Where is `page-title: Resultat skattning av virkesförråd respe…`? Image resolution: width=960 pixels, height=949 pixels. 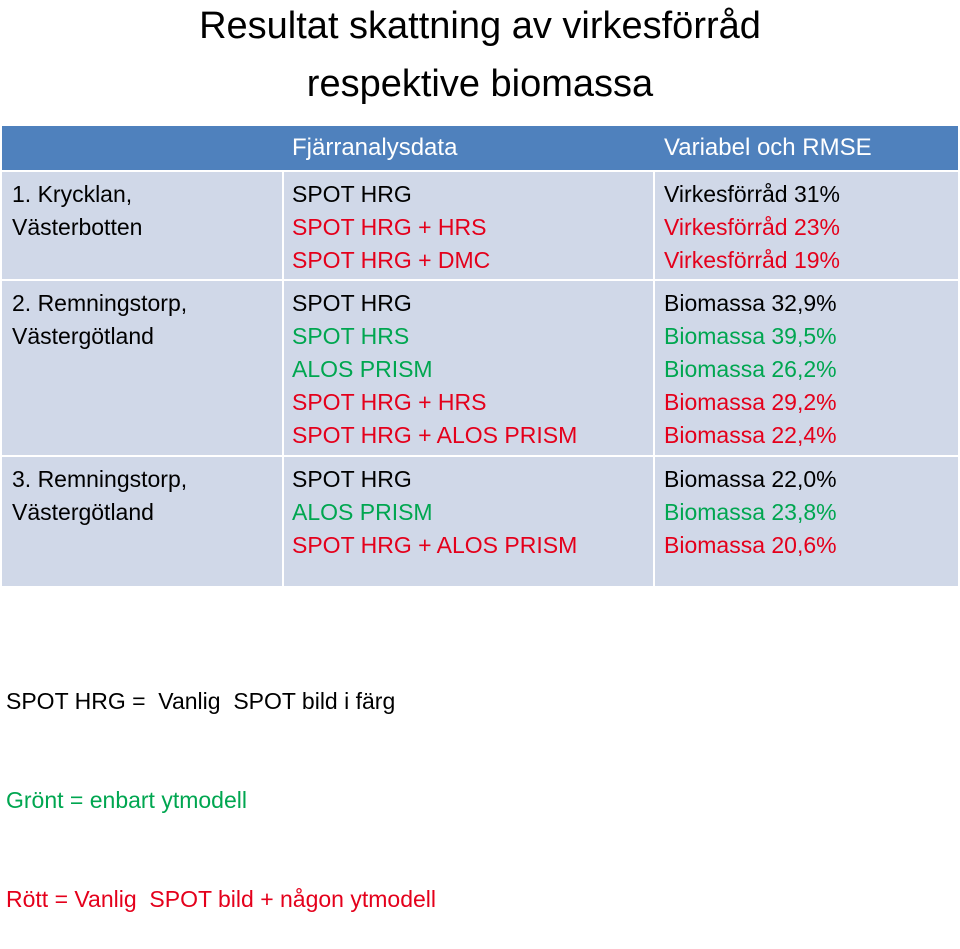
page-title: Resultat skattning av virkesförråd respe… is located at coordinates (480, 55).